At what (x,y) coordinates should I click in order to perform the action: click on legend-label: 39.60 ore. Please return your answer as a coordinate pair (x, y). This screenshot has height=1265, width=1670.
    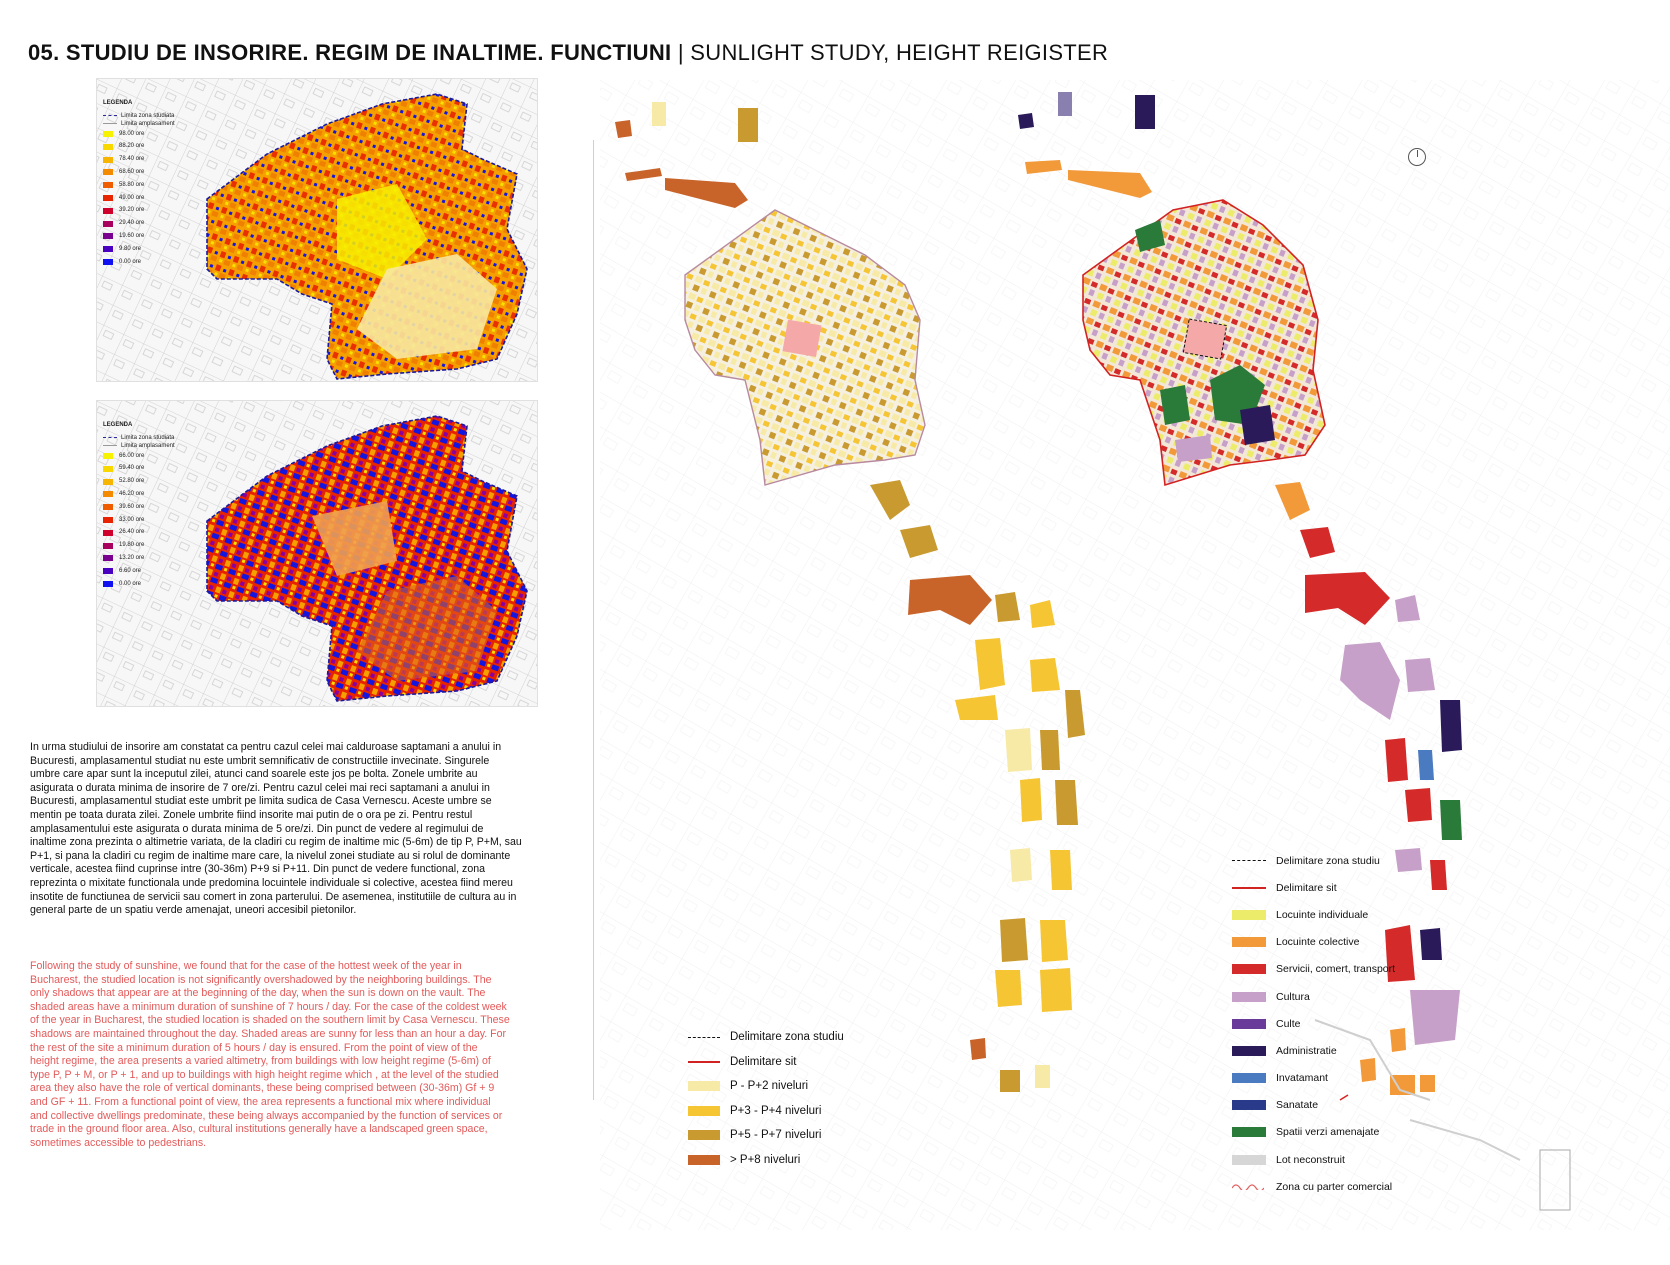
    Looking at the image, I should click on (132, 506).